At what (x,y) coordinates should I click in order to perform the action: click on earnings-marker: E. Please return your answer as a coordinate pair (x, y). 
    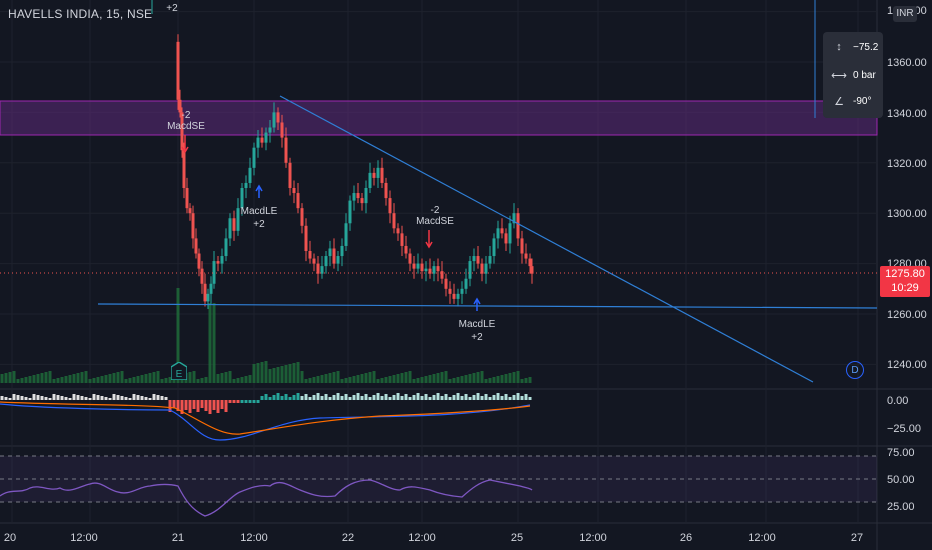
    Looking at the image, I should click on (179, 371).